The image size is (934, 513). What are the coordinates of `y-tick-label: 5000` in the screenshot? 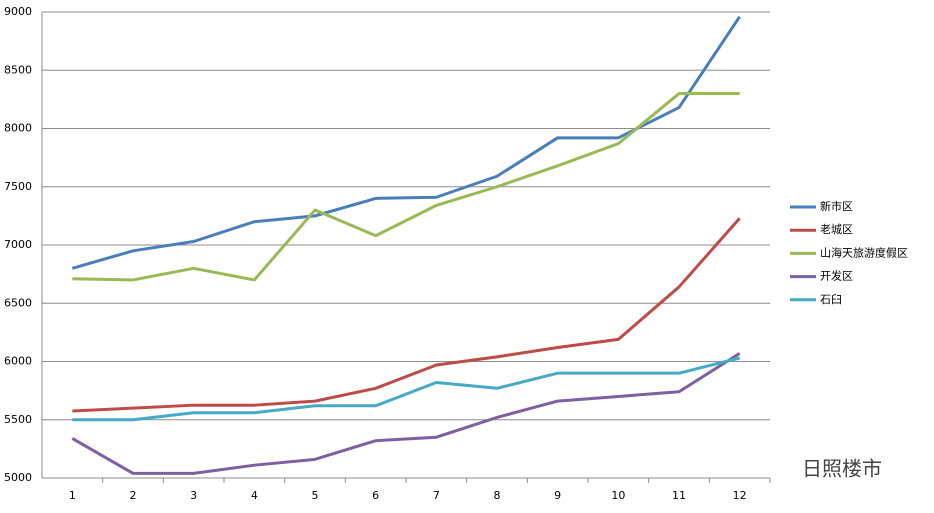 It's located at (18, 477).